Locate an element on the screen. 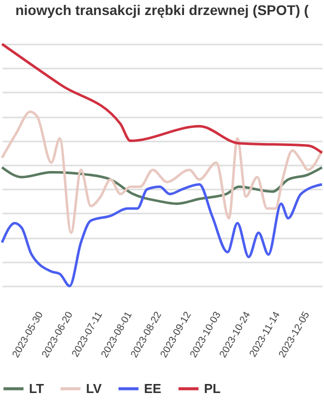  legend-label: LV is located at coordinates (94, 388).